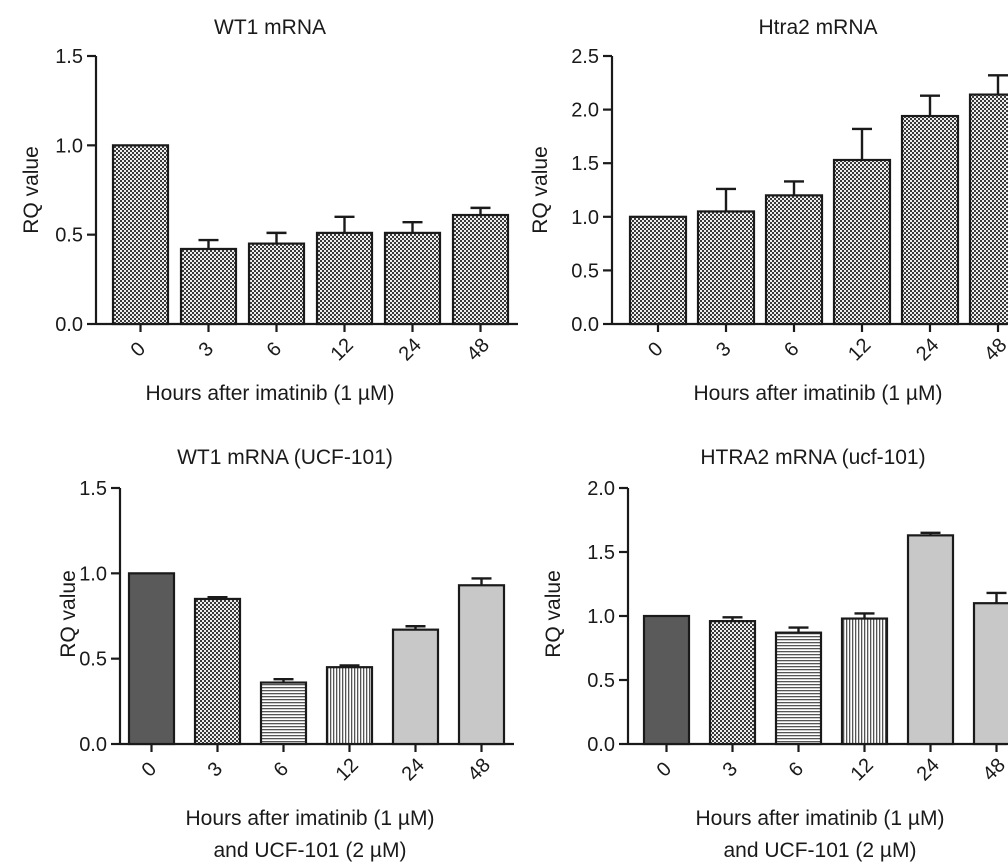 The height and width of the screenshot is (867, 1008). What do you see at coordinates (585, 57) in the screenshot?
I see `y-tick-label: 2.5` at bounding box center [585, 57].